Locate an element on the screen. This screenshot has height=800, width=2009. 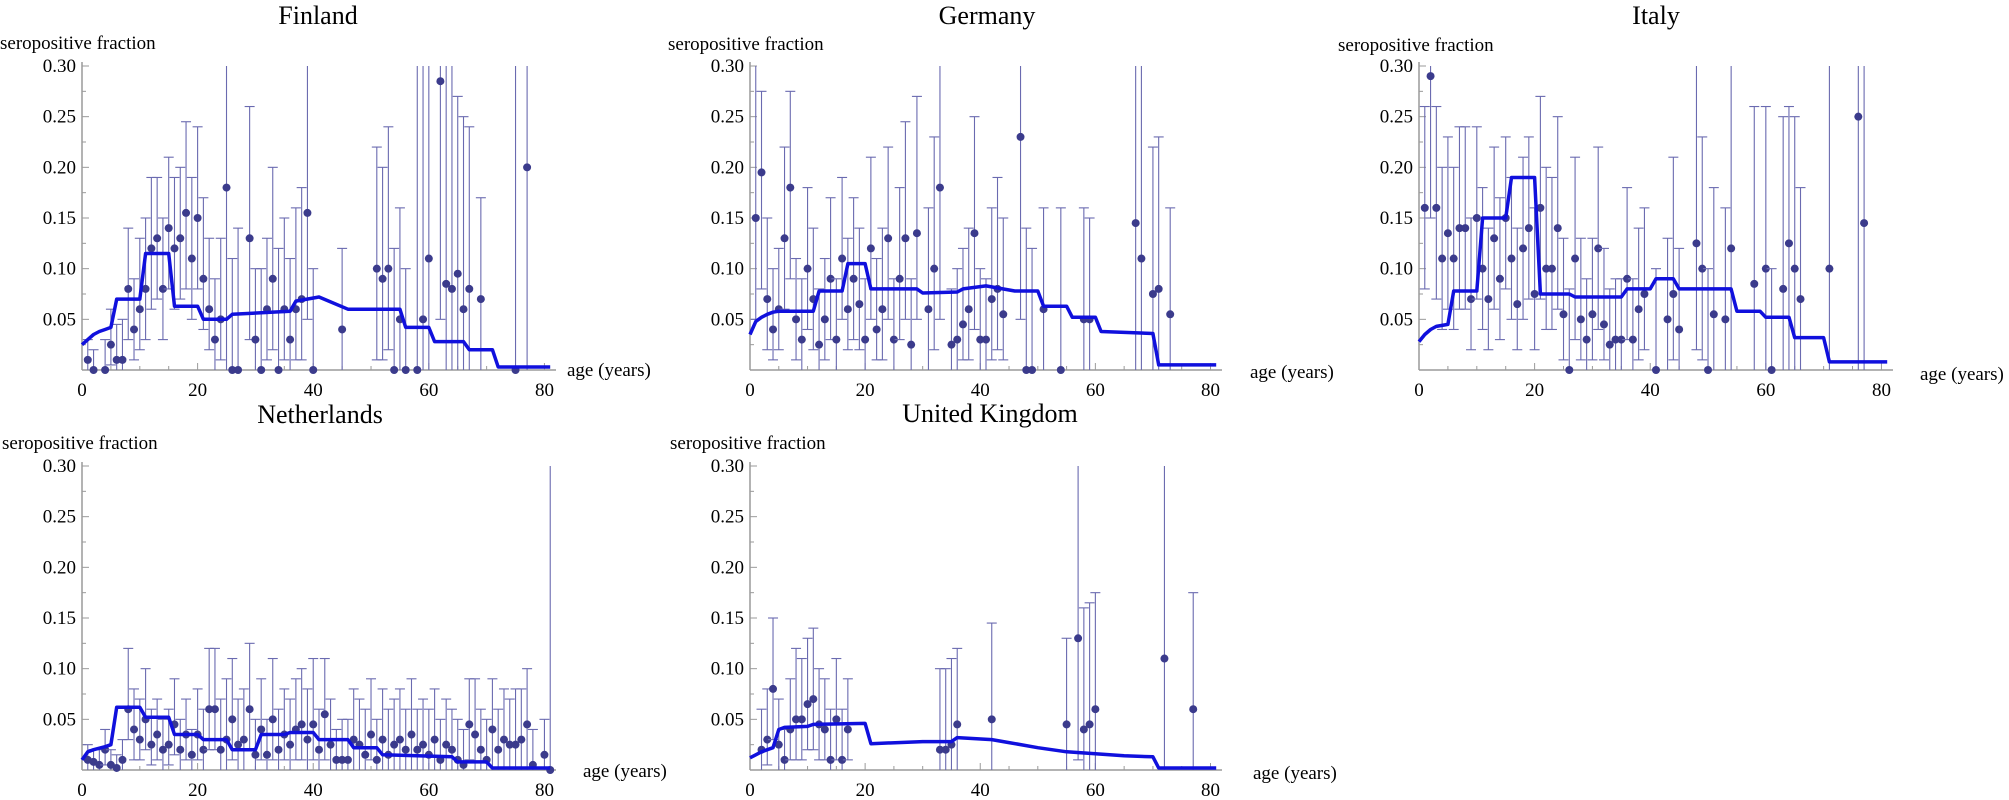
y-tick-label: 0.05 is located at coordinates (59, 319).